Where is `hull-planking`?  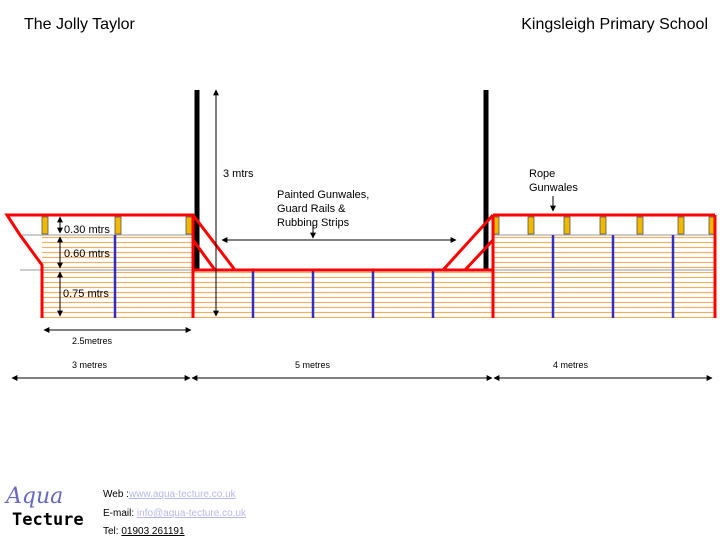
hull-planking is located at coordinates (378, 276).